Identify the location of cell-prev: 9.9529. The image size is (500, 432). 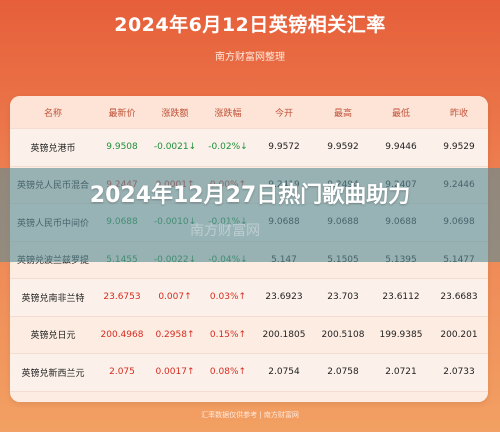
(459, 147).